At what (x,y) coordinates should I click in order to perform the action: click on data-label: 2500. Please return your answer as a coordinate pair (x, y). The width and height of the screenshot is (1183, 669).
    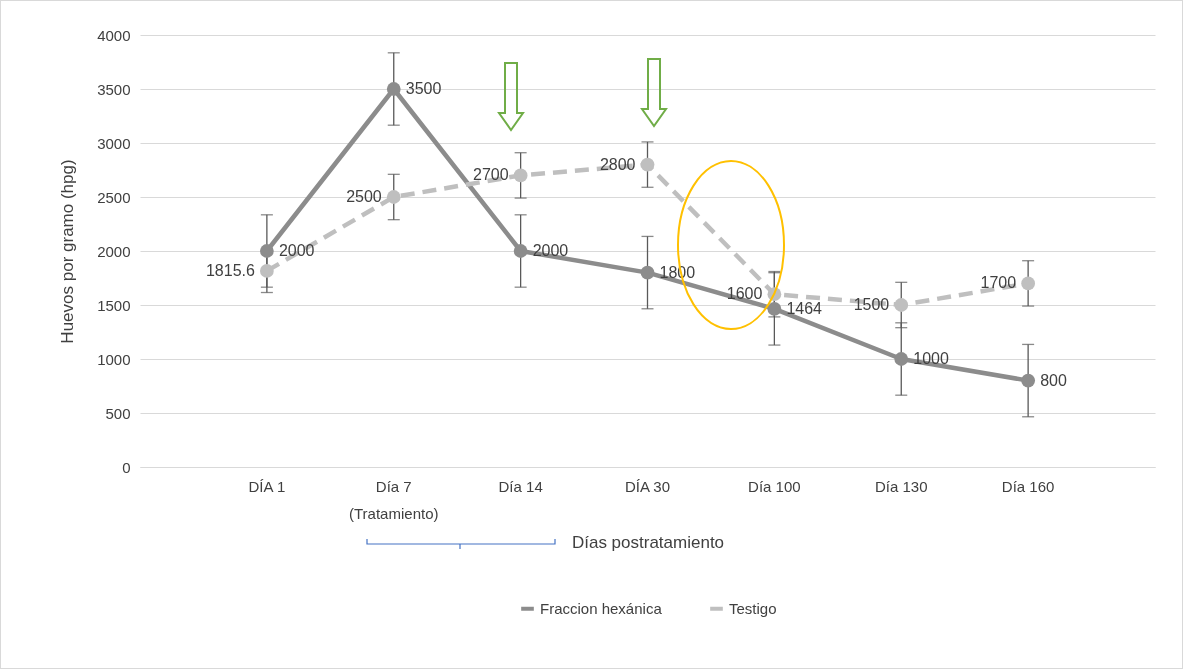
    Looking at the image, I should click on (364, 196).